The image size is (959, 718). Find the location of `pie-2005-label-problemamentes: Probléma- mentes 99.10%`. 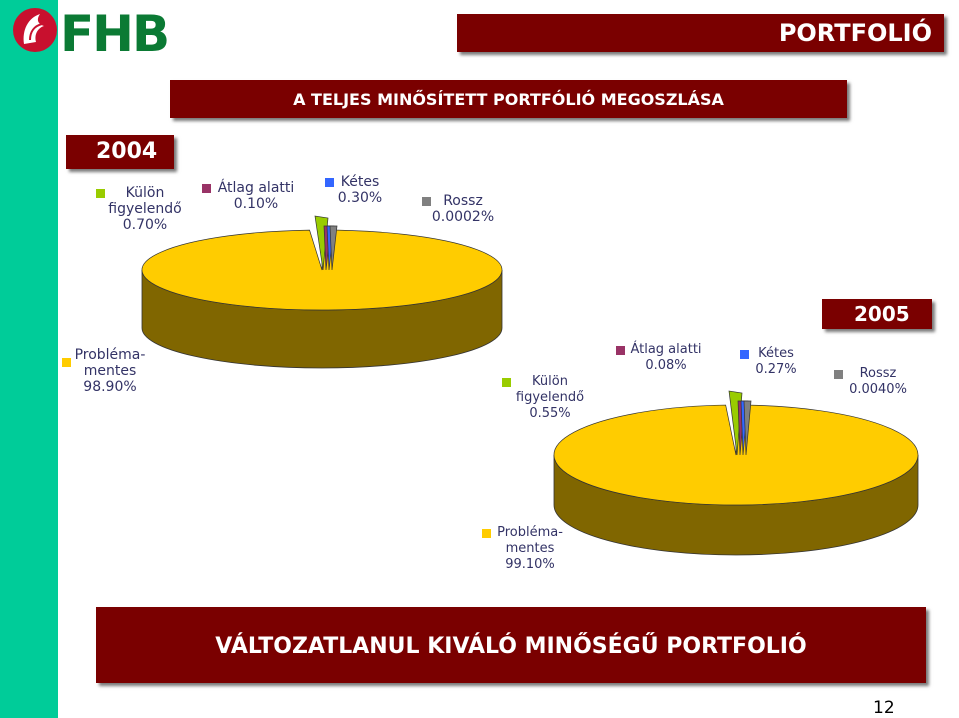

pie-2005-label-problemamentes: Probléma- mentes 99.10% is located at coordinates (530, 549).